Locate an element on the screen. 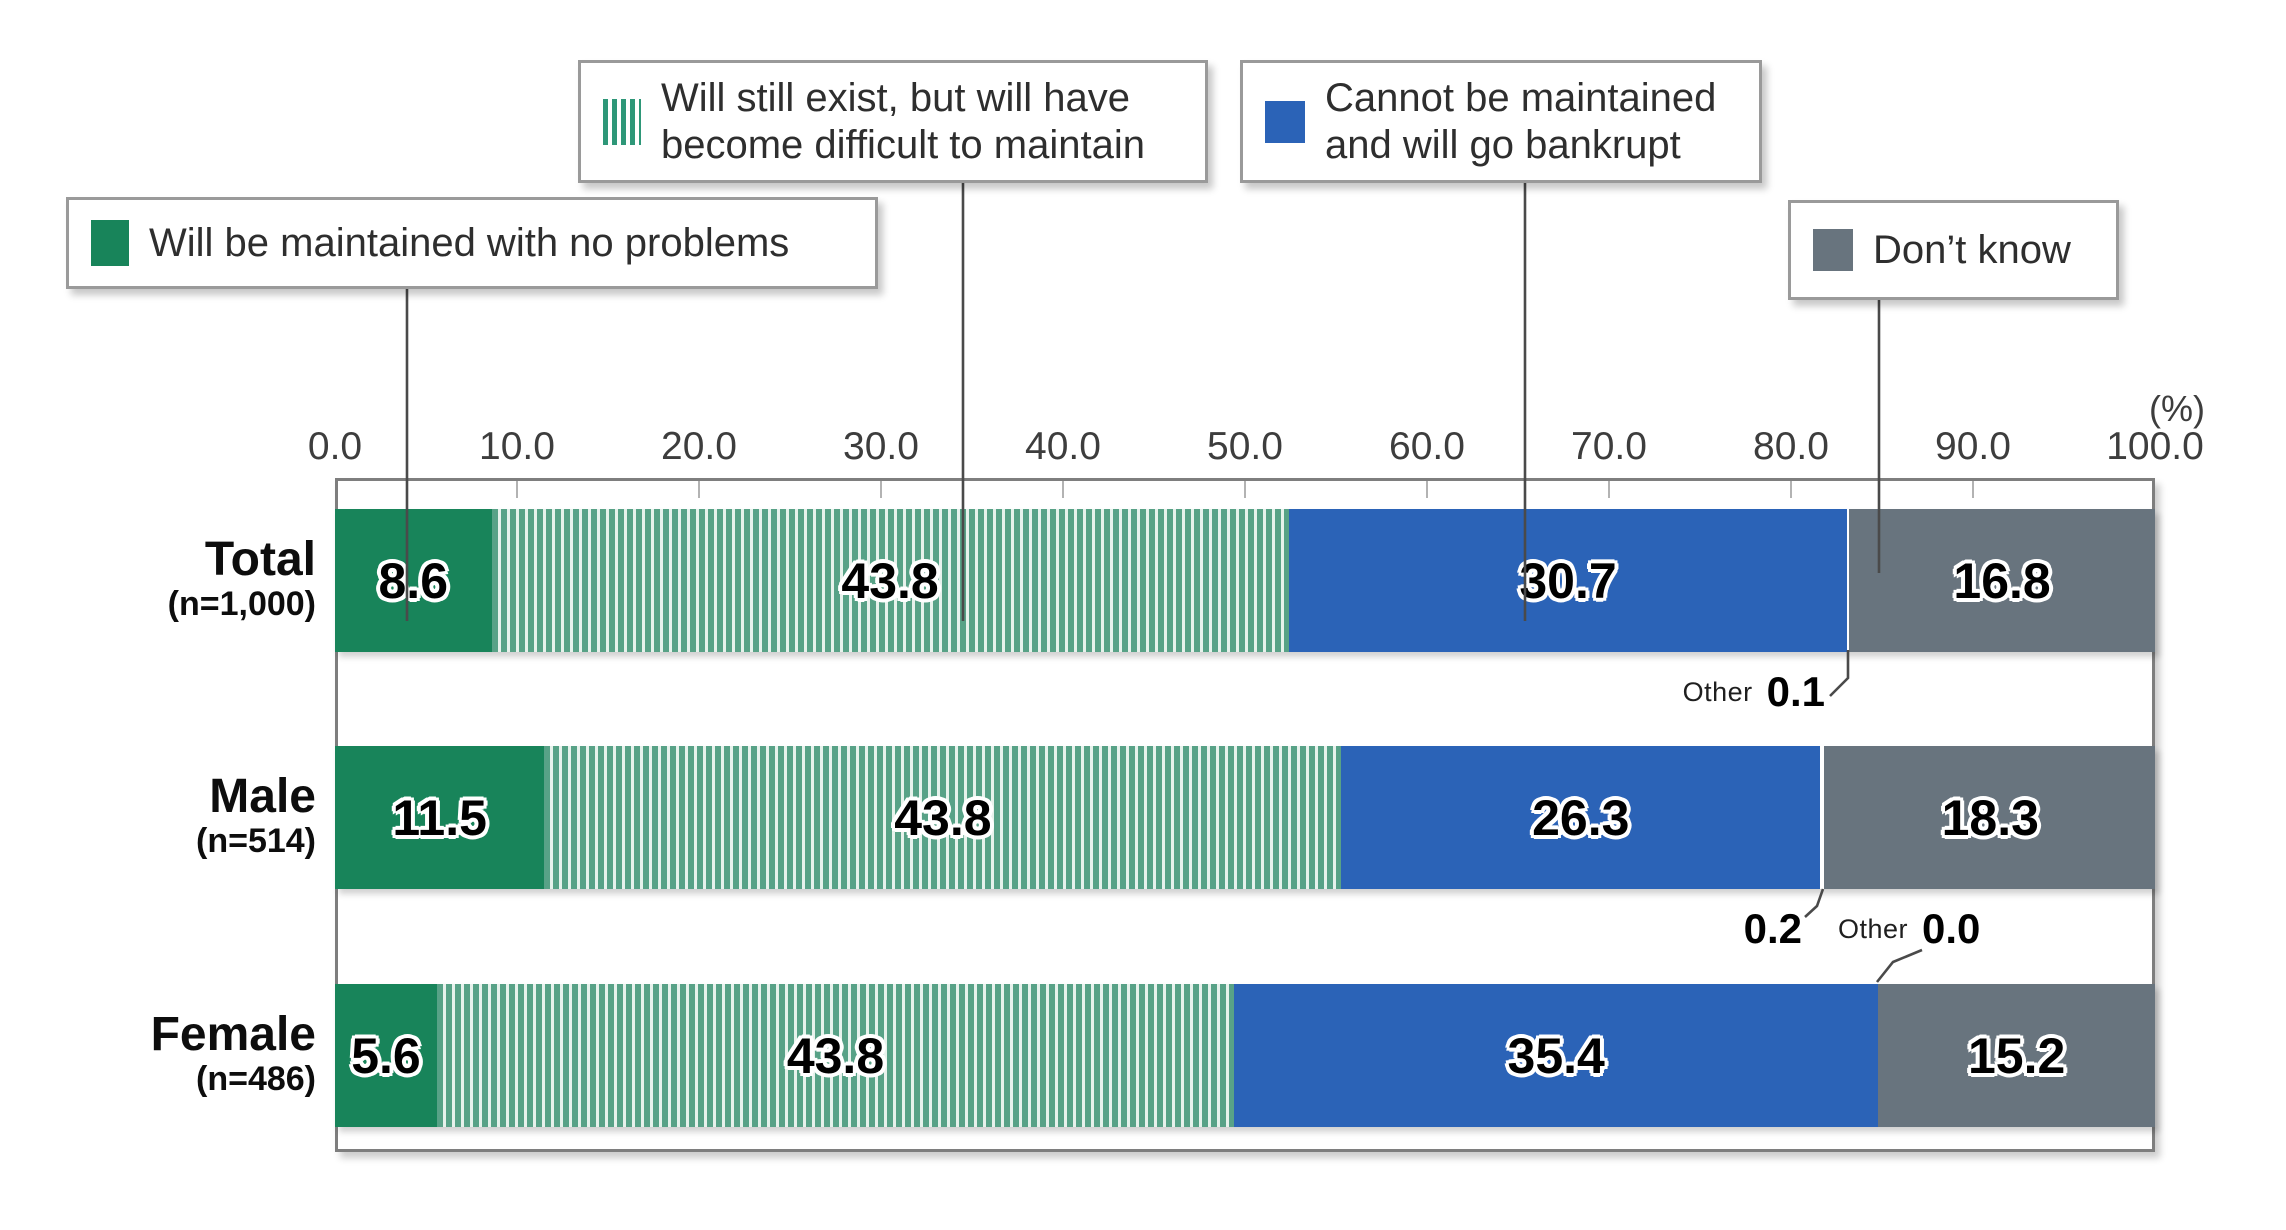 The height and width of the screenshot is (1230, 2286). row-label-female: Female (n=486) is located at coordinates (158, 1055).